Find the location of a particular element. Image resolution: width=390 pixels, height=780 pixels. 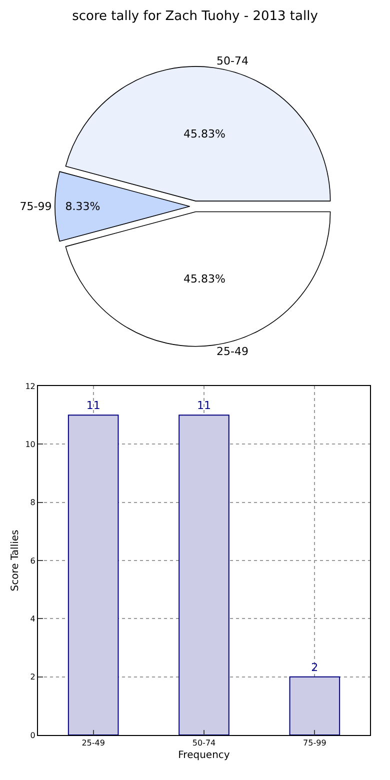

y-axis-title: Score Tallies is located at coordinates (16, 561).